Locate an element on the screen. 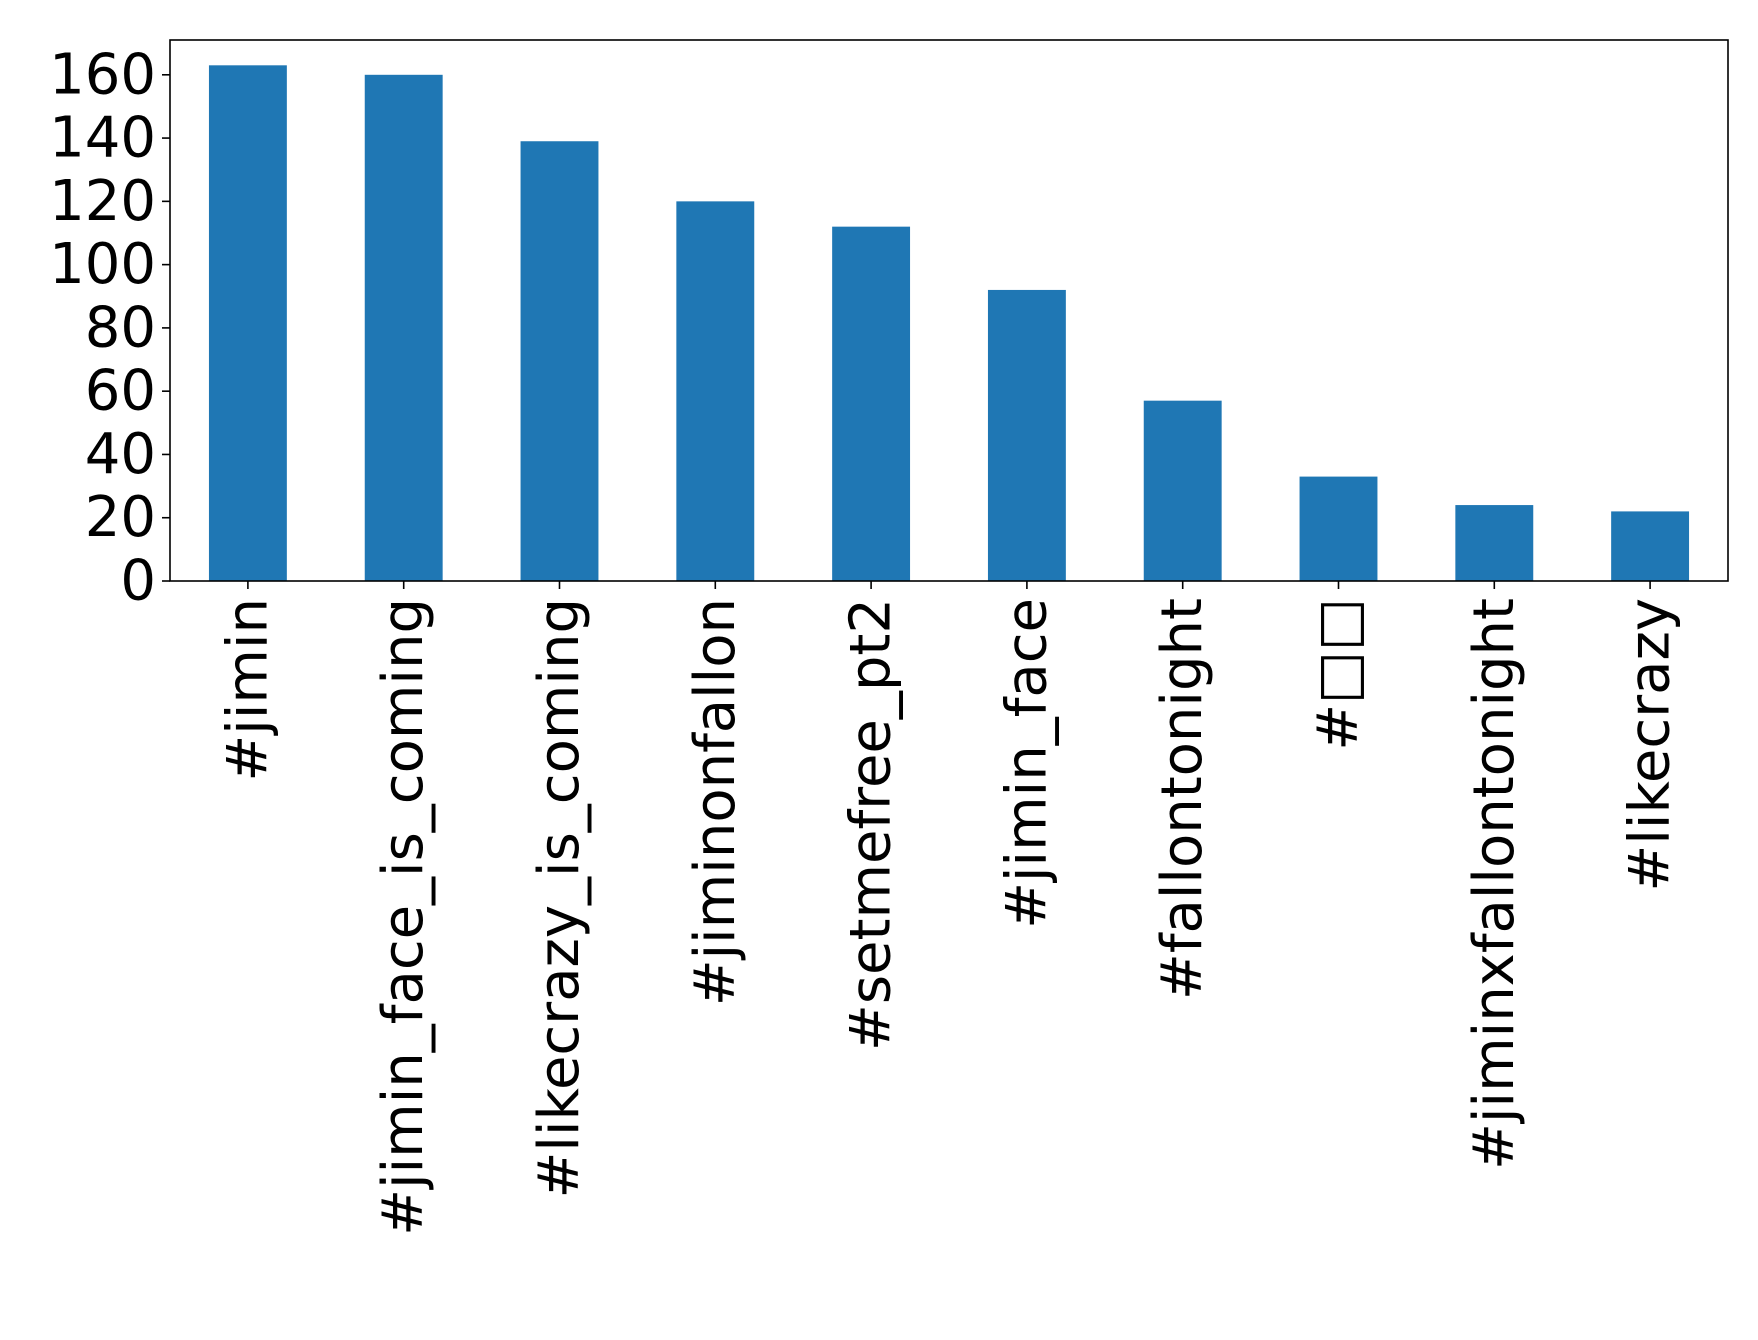 This screenshot has width=1758, height=1340. x-tick-label: #jimin_face is located at coordinates (1026, 763).